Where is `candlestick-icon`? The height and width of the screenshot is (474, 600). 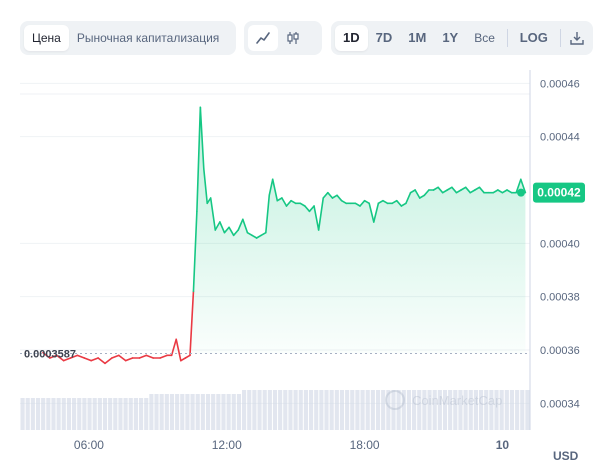 candlestick-icon is located at coordinates (293, 38).